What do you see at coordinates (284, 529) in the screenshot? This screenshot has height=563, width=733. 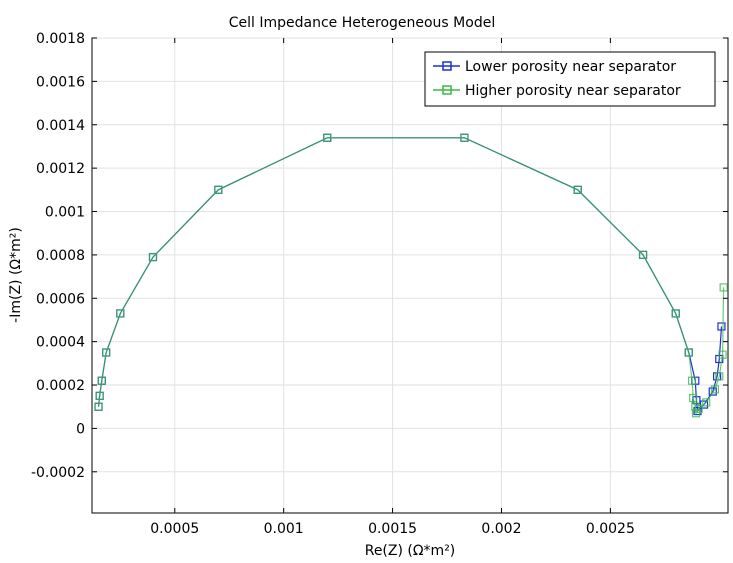 I see `x-tick-label: 0.001` at bounding box center [284, 529].